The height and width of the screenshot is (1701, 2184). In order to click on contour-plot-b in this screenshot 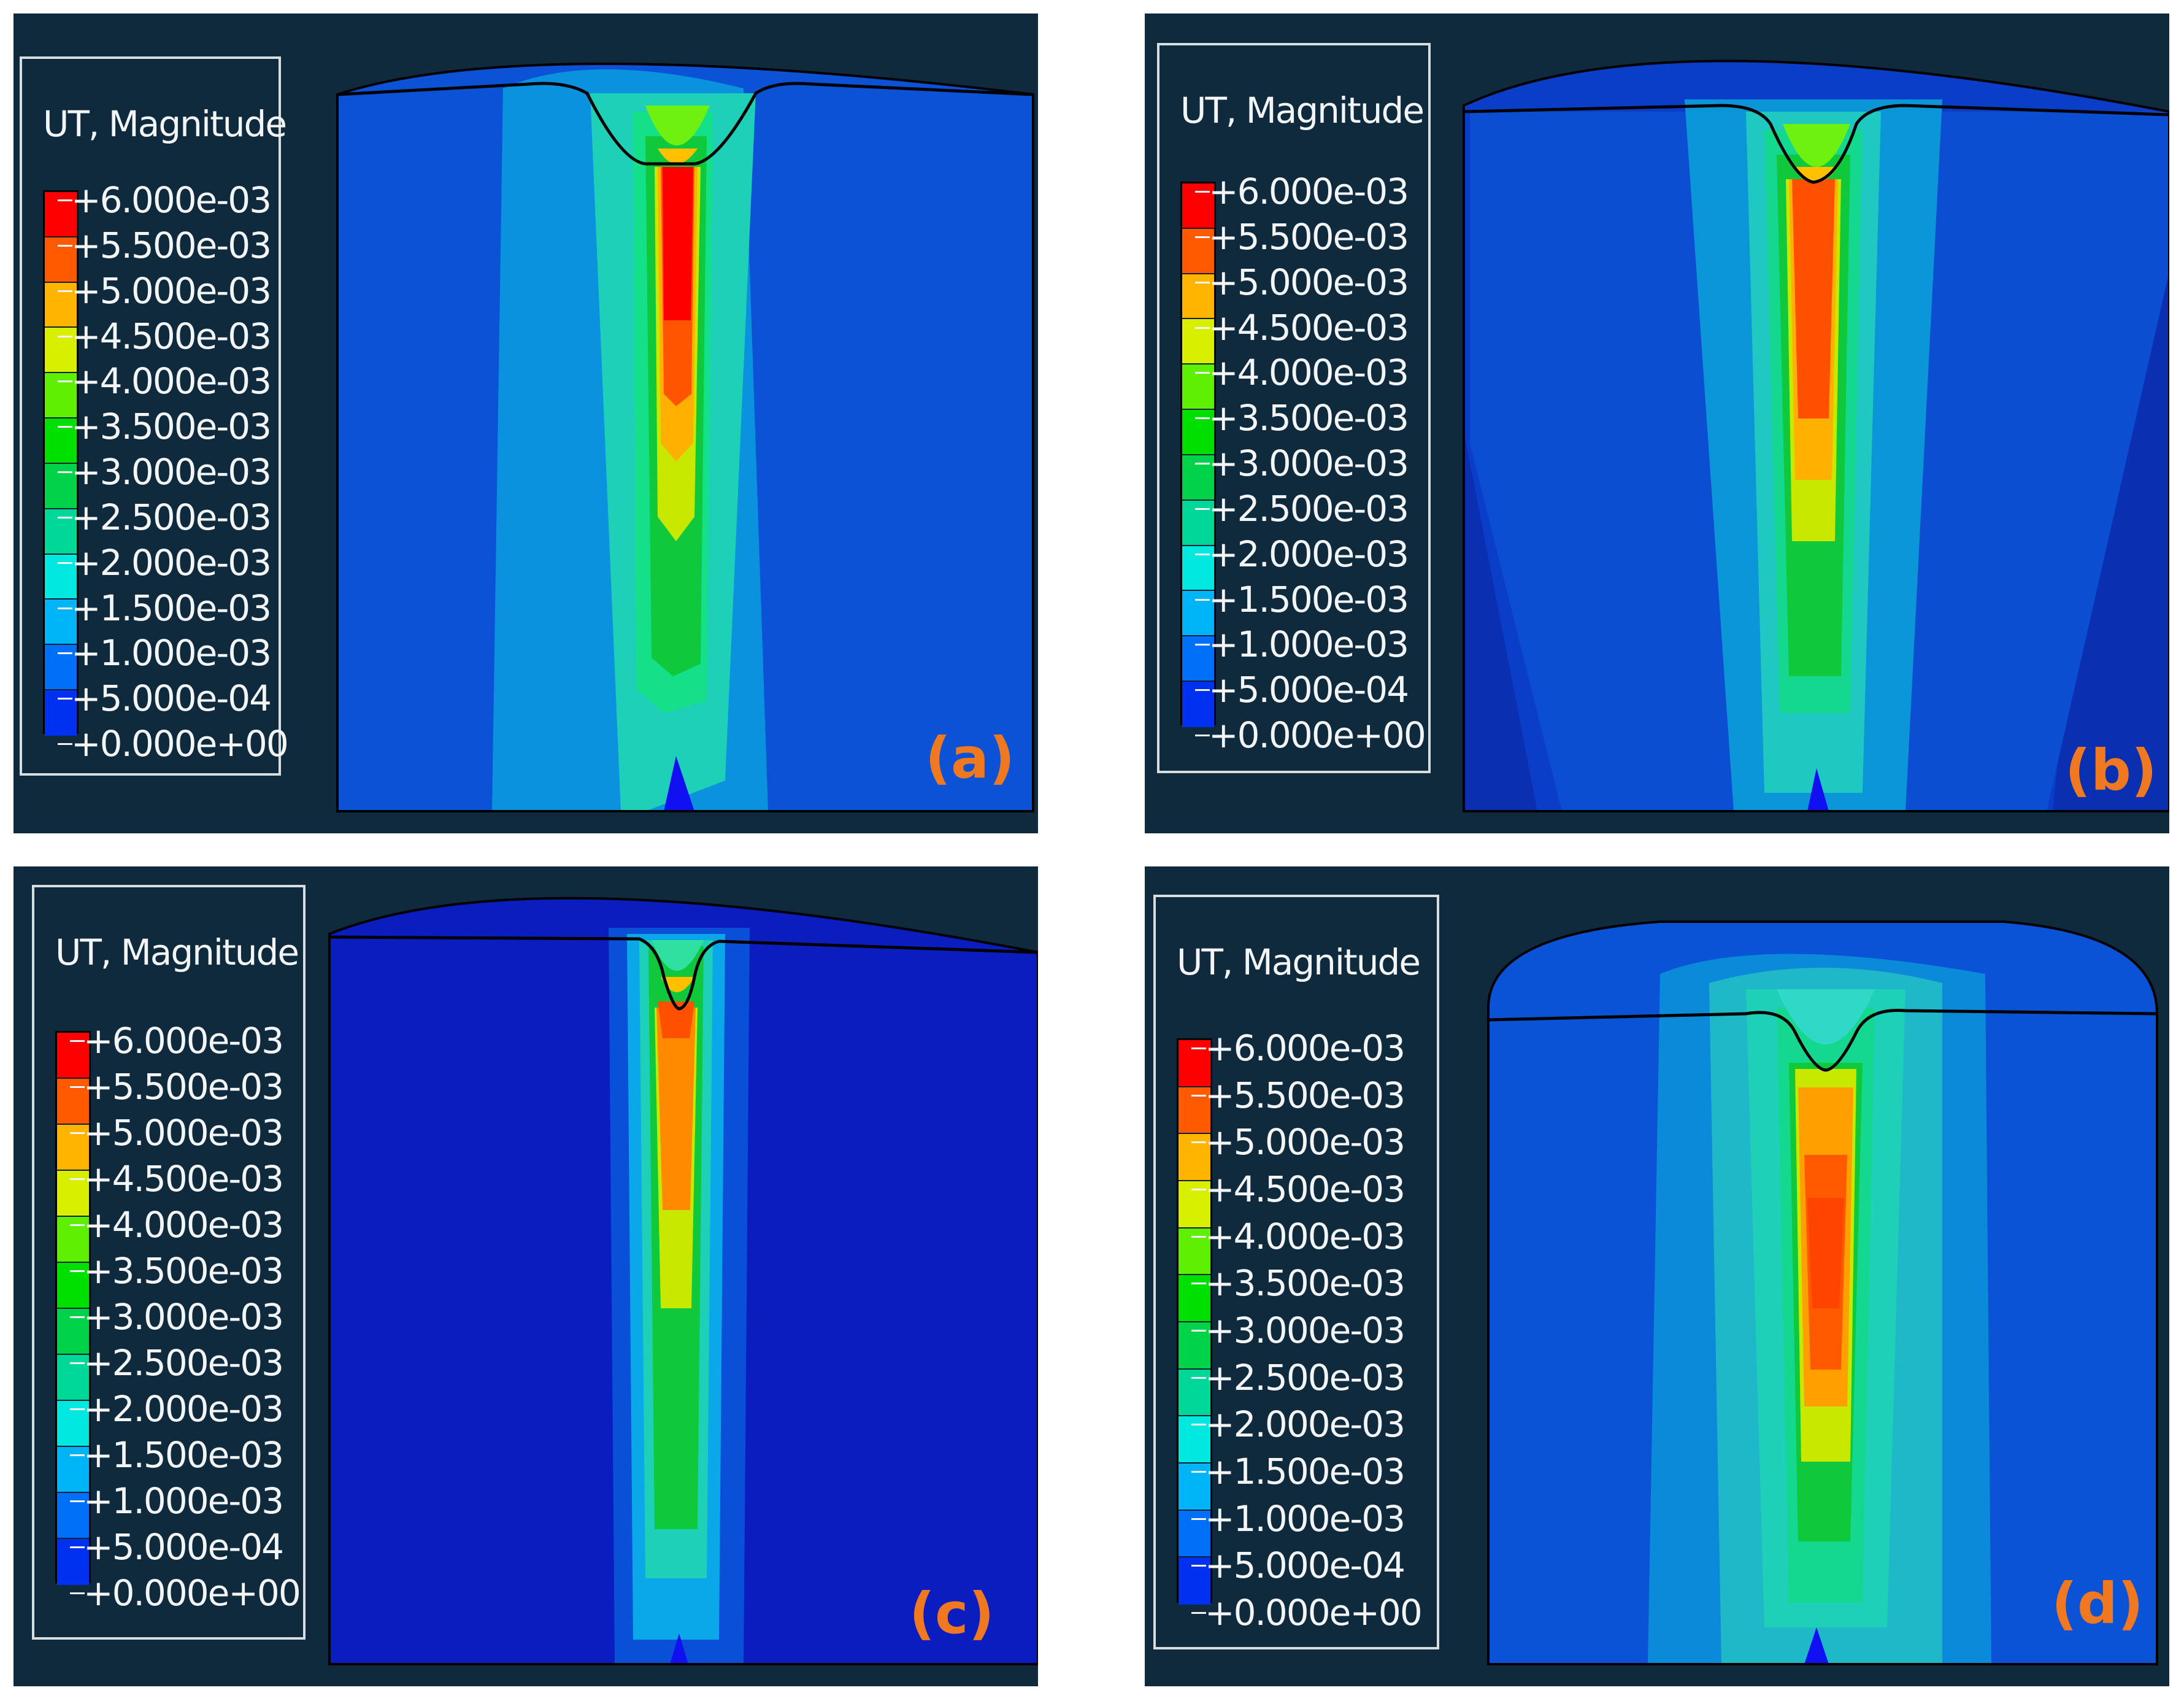, I will do `click(1816, 436)`.